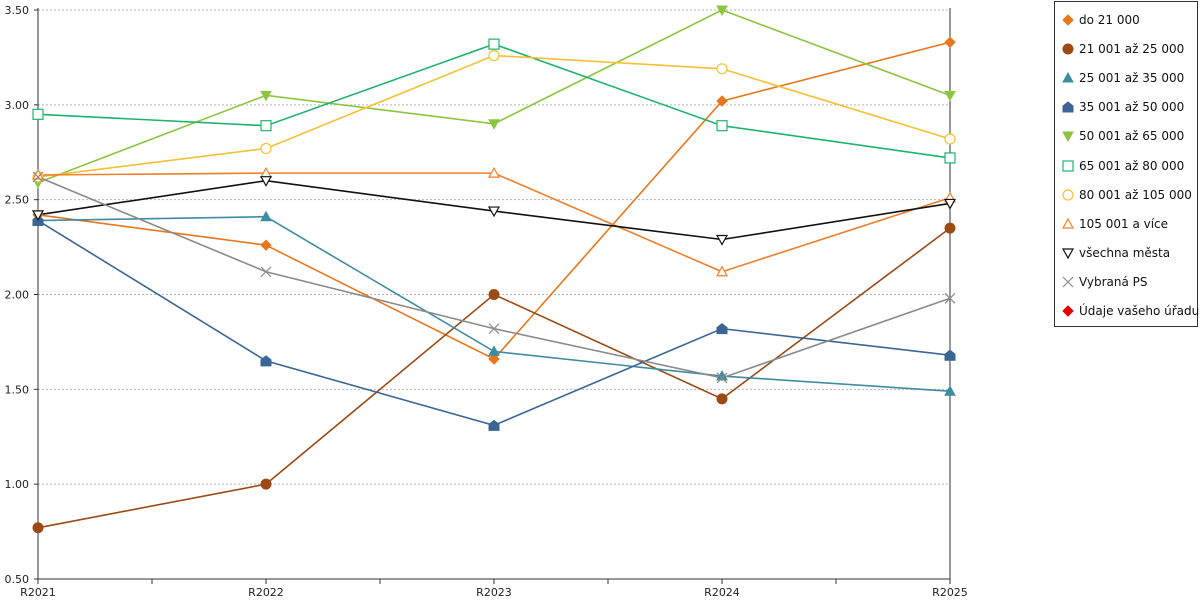  Describe the element at coordinates (1124, 223) in the screenshot. I see `legend-label: 105 001 a více` at that location.